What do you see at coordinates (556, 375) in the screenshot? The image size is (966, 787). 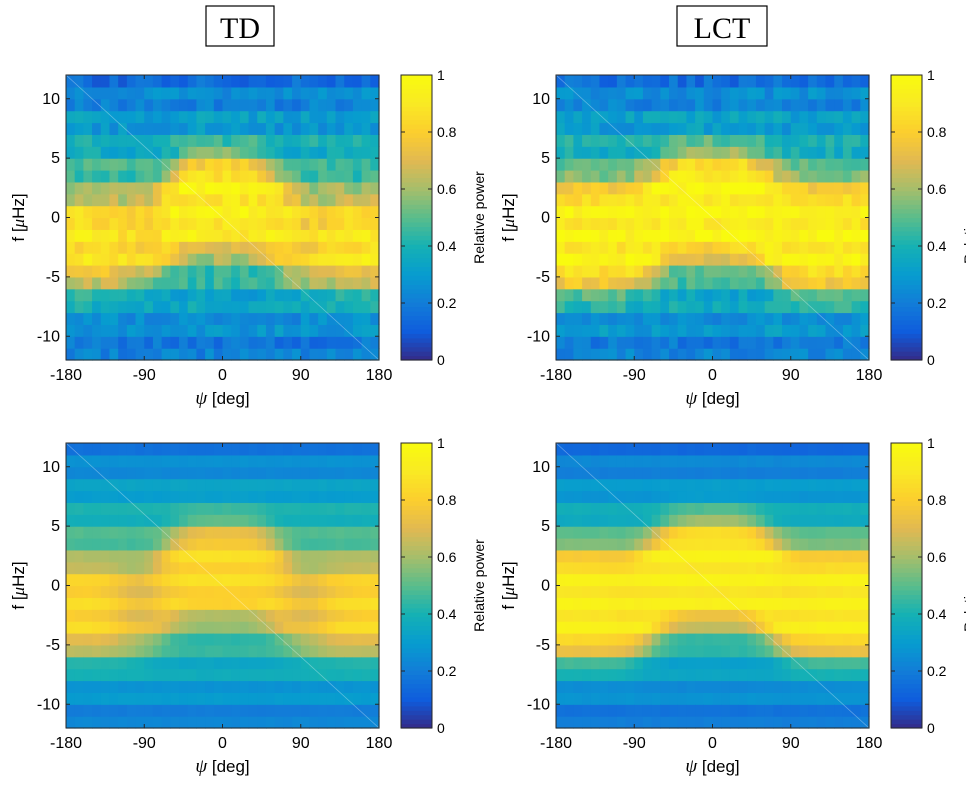 I see `x-tick-label: -180` at bounding box center [556, 375].